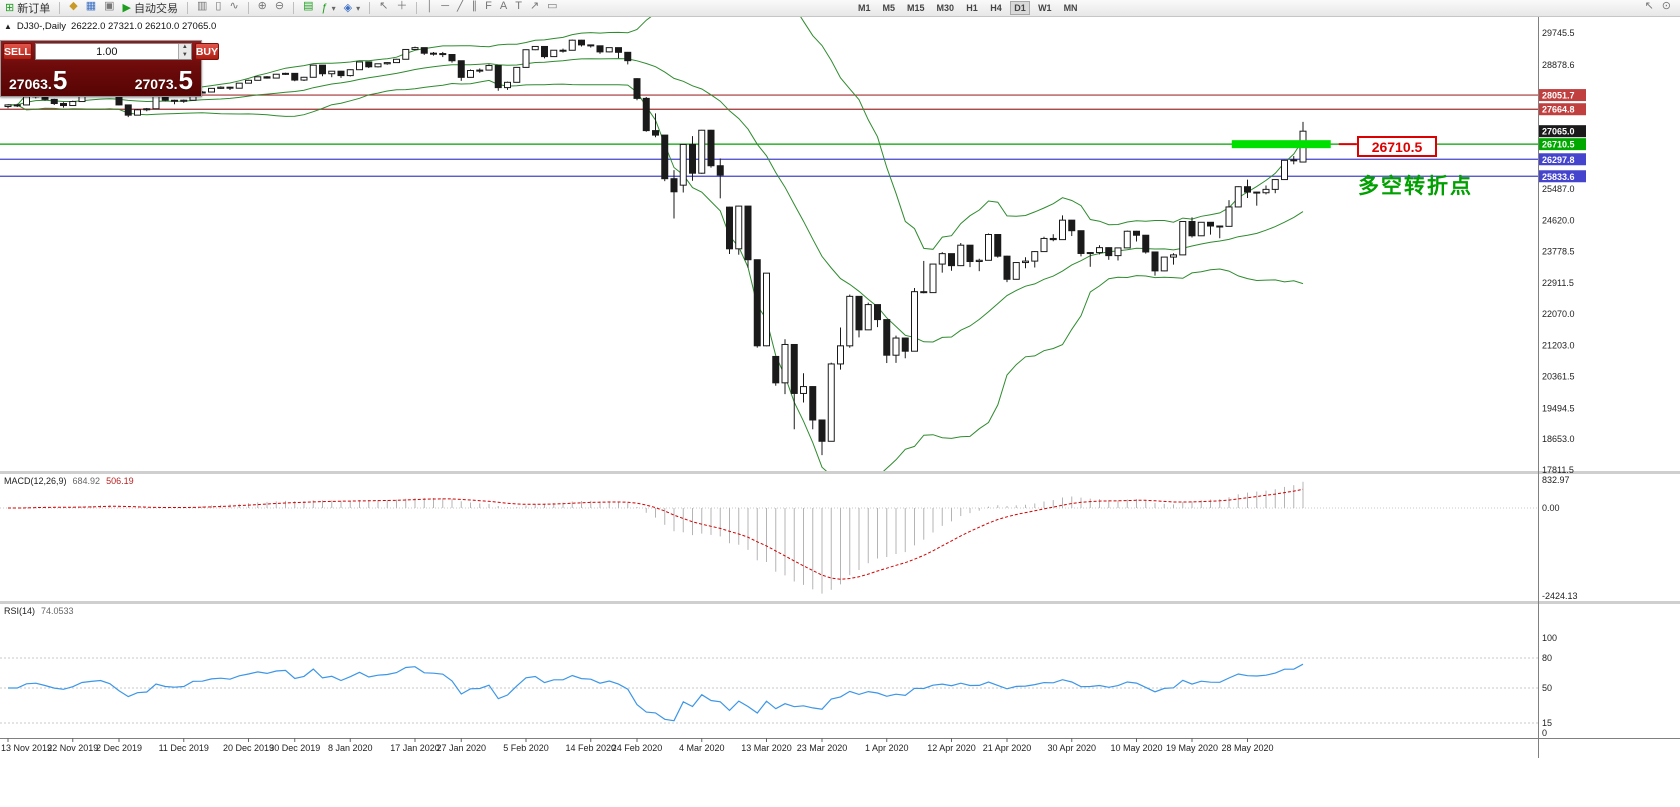 The image size is (1680, 807). I want to click on macd-pane, so click(769, 537).